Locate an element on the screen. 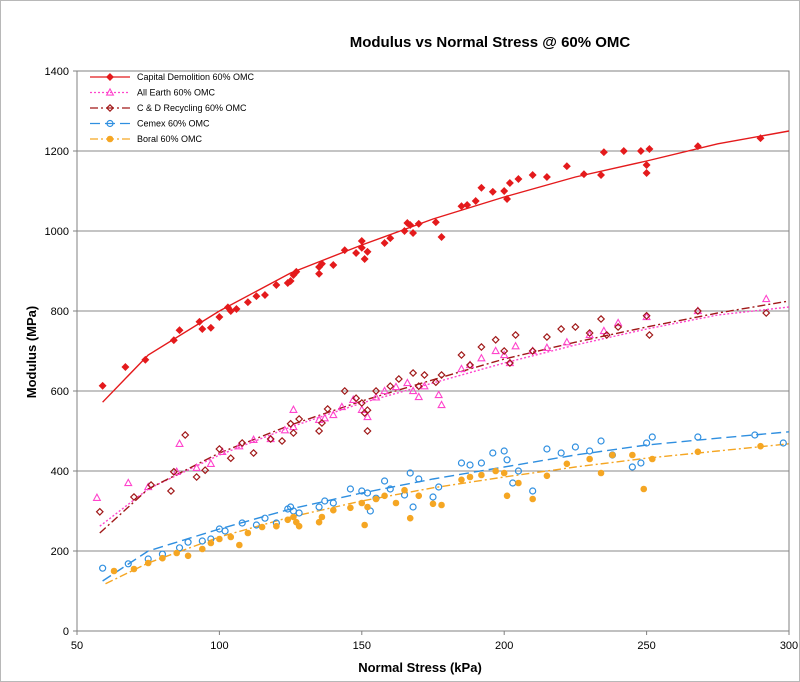 The image size is (800, 682). legend-label: Capital Demolition 60% OMC is located at coordinates (196, 77).